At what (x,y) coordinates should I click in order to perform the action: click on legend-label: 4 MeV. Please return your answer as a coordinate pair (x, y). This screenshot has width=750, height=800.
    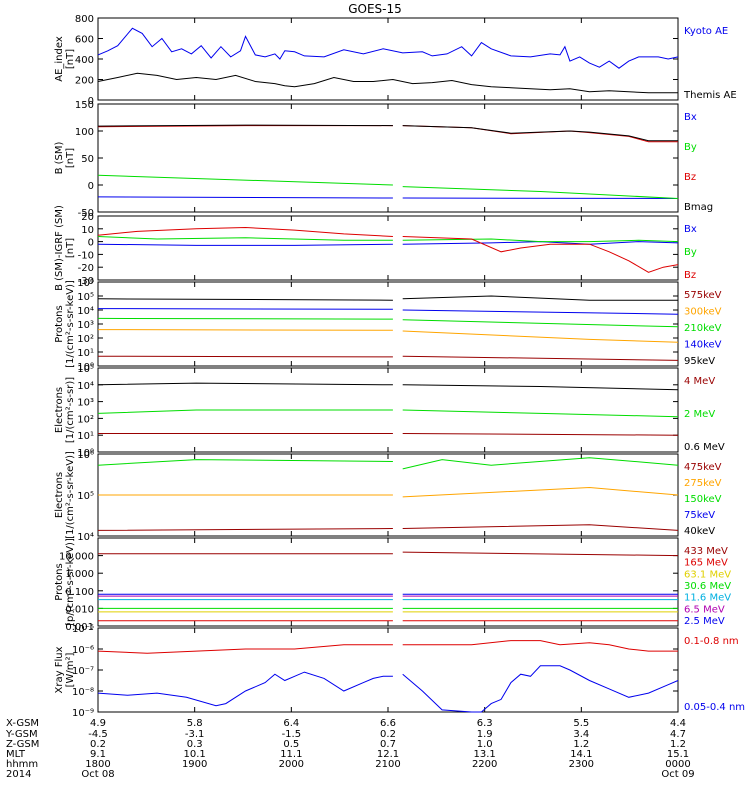
    Looking at the image, I should click on (699, 381).